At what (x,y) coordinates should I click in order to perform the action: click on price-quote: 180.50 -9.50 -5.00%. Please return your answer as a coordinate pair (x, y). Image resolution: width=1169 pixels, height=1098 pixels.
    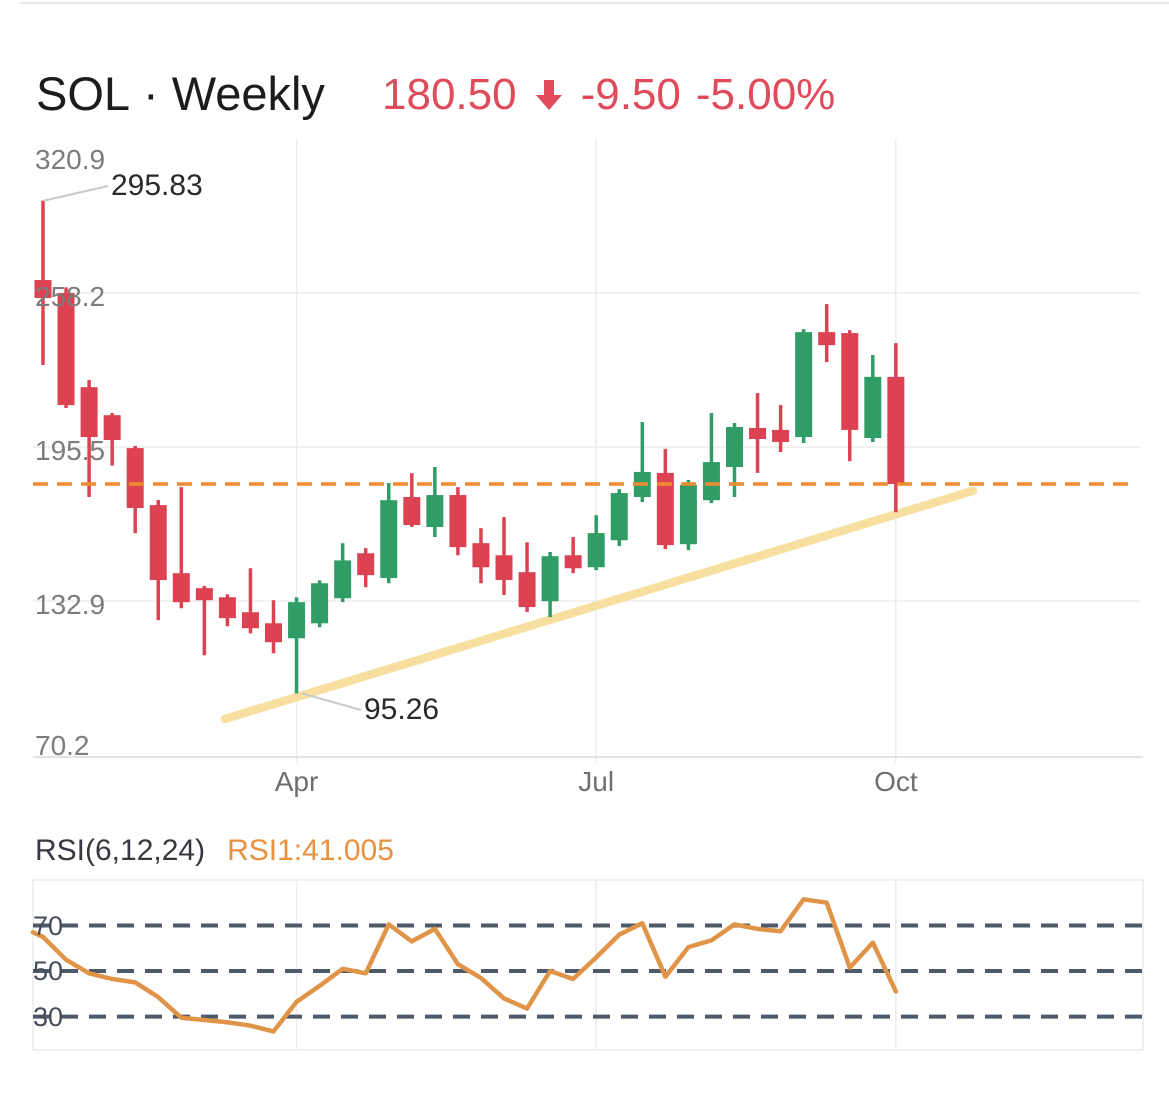
    Looking at the image, I should click on (608, 95).